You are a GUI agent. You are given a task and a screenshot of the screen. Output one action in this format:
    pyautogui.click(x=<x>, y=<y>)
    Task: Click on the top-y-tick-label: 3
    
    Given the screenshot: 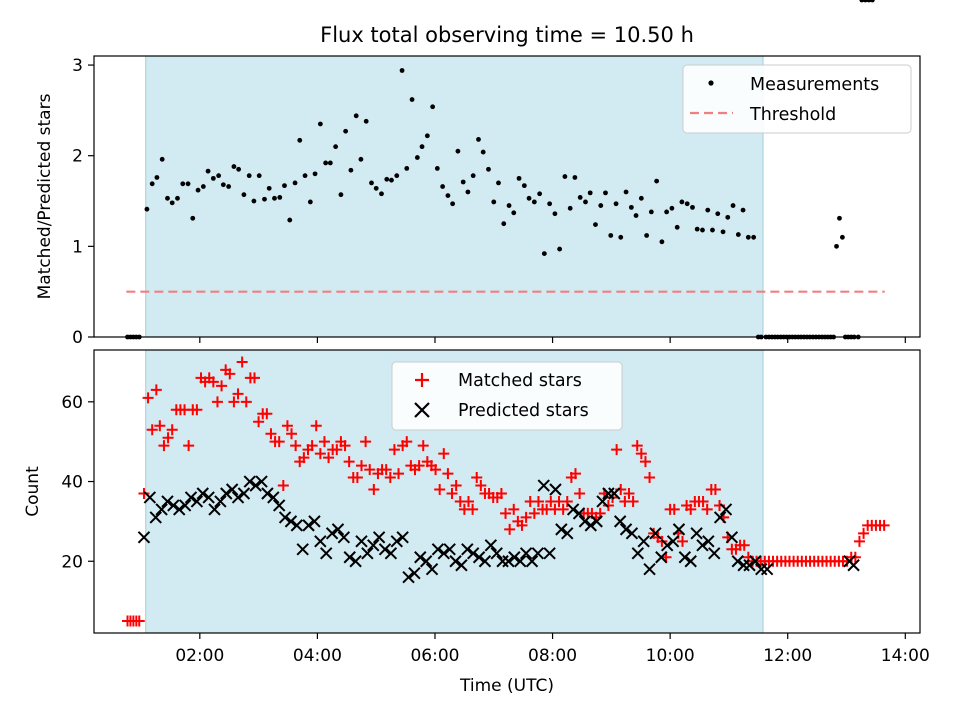 What is the action you would take?
    pyautogui.click(x=77, y=66)
    